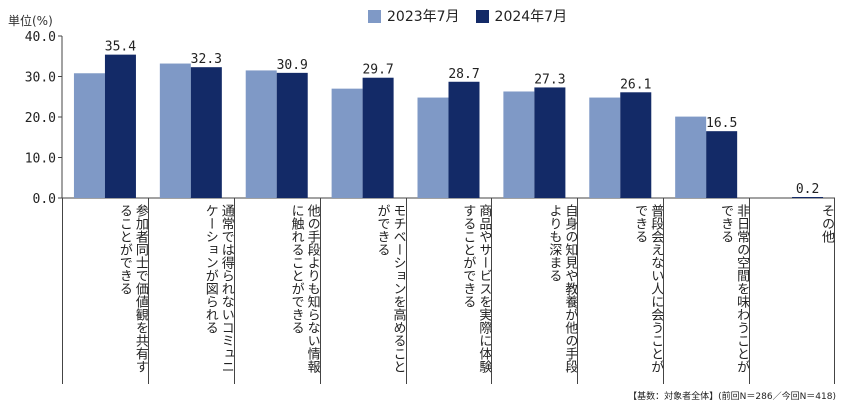 This screenshot has height=410, width=850. What do you see at coordinates (362, 291) in the screenshot?
I see `category-box: モチベーションを高めることができる` at bounding box center [362, 291].